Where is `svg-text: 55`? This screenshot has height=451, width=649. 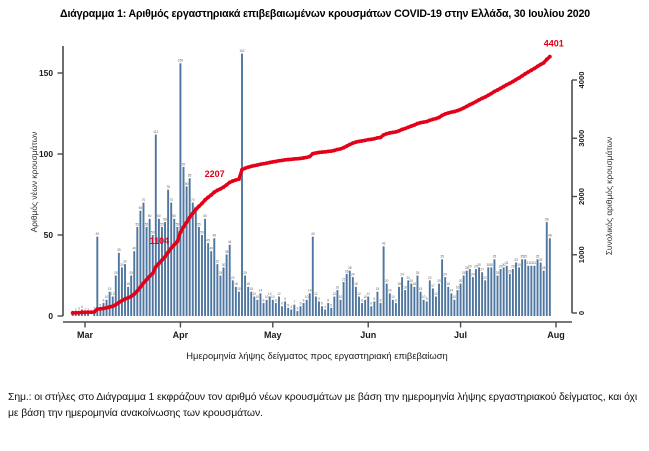
svg-text: 55 is located at coordinates (147, 224).